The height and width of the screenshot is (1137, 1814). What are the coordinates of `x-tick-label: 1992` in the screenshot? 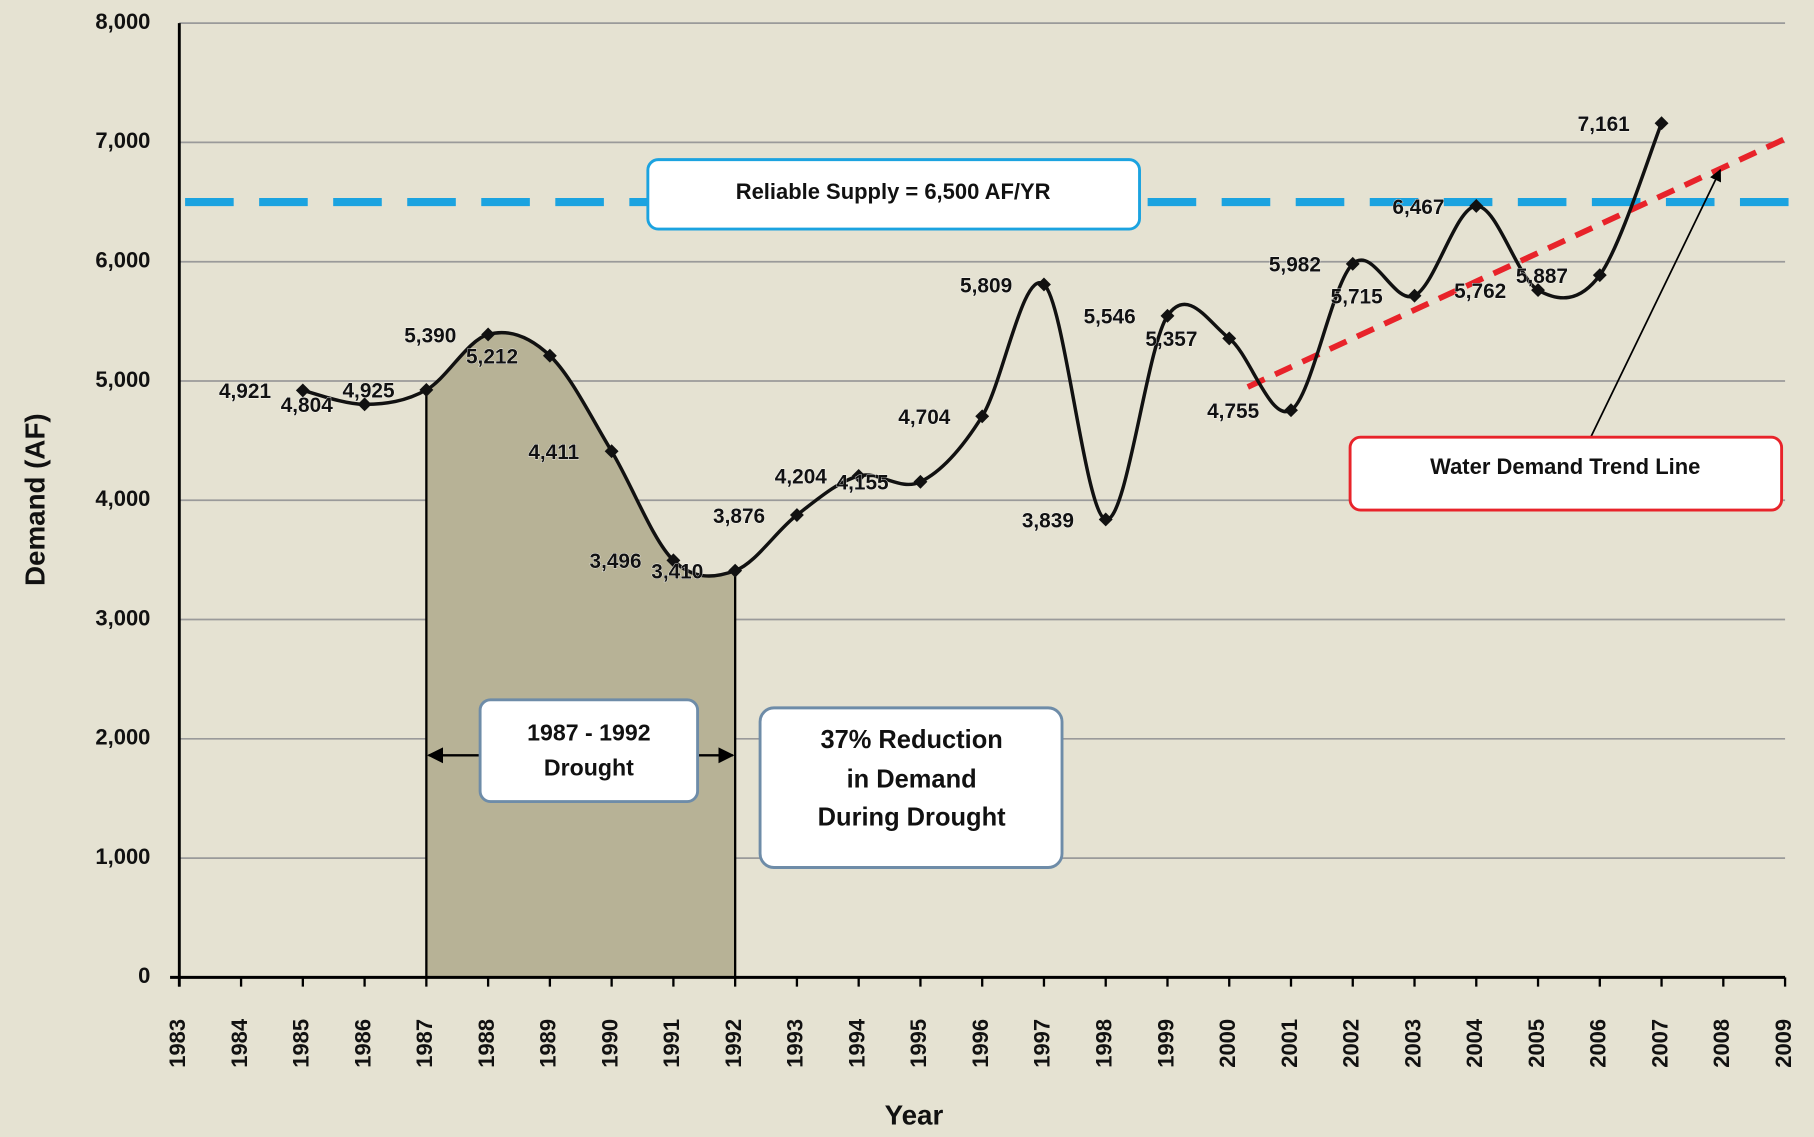 It's located at (733, 1043).